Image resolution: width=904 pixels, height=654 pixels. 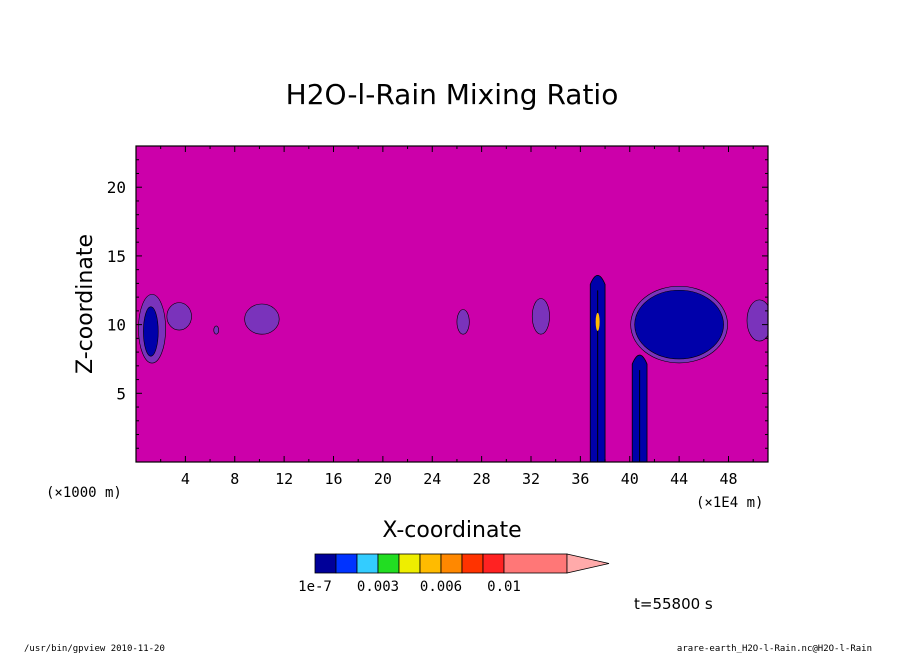 What do you see at coordinates (185, 479) in the screenshot?
I see `x-tick-label: 4` at bounding box center [185, 479].